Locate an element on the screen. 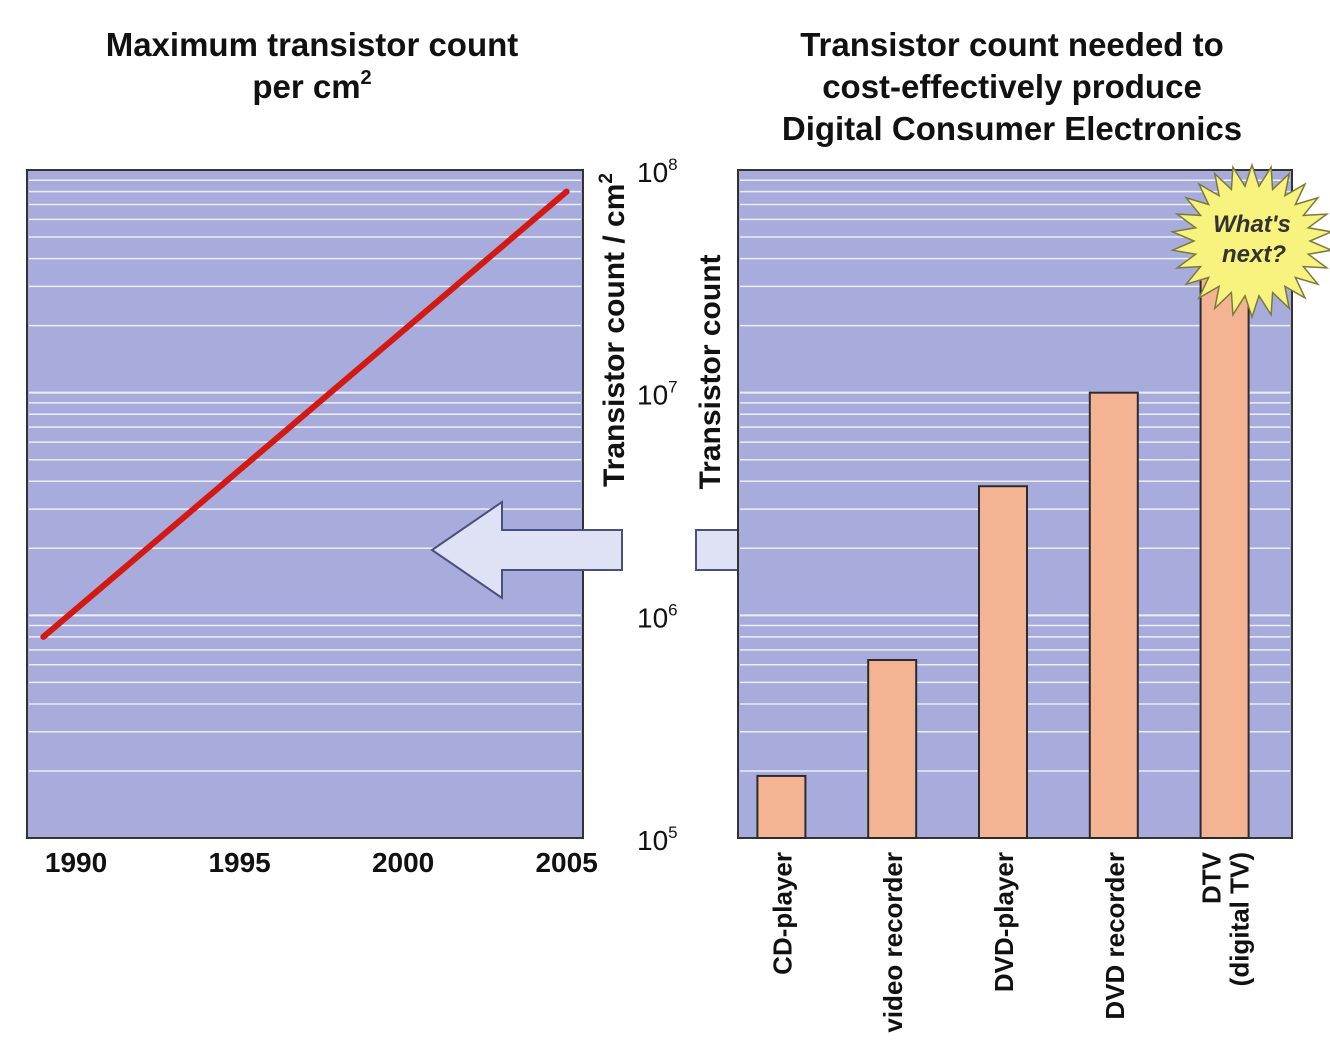 The width and height of the screenshot is (1330, 1059). y-tick-exponent: 7 is located at coordinates (672, 387).